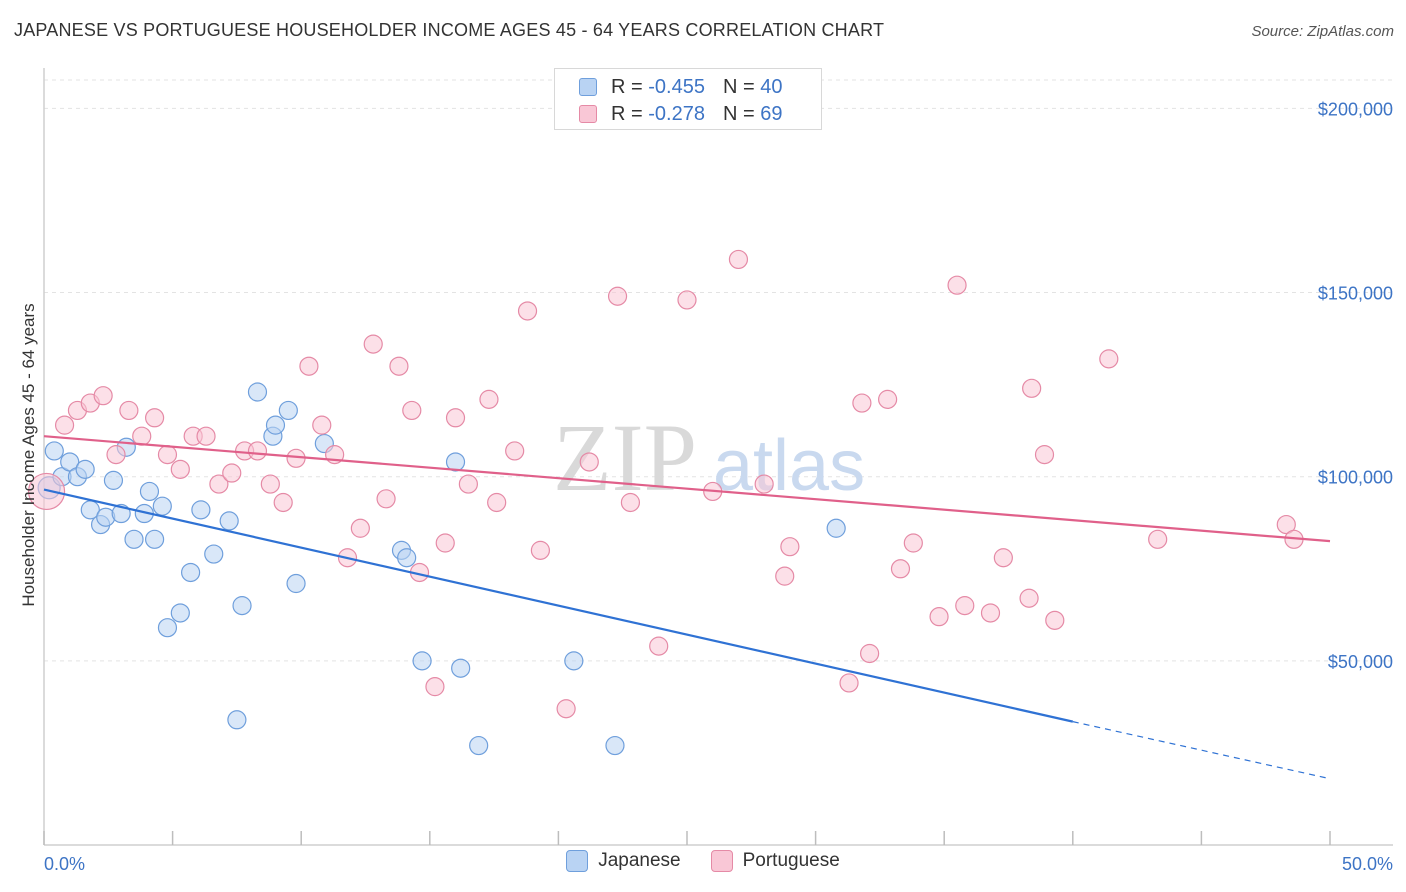  Describe the element at coordinates (1360, 662) in the screenshot. I see `y-tick-label: $50,000` at that location.